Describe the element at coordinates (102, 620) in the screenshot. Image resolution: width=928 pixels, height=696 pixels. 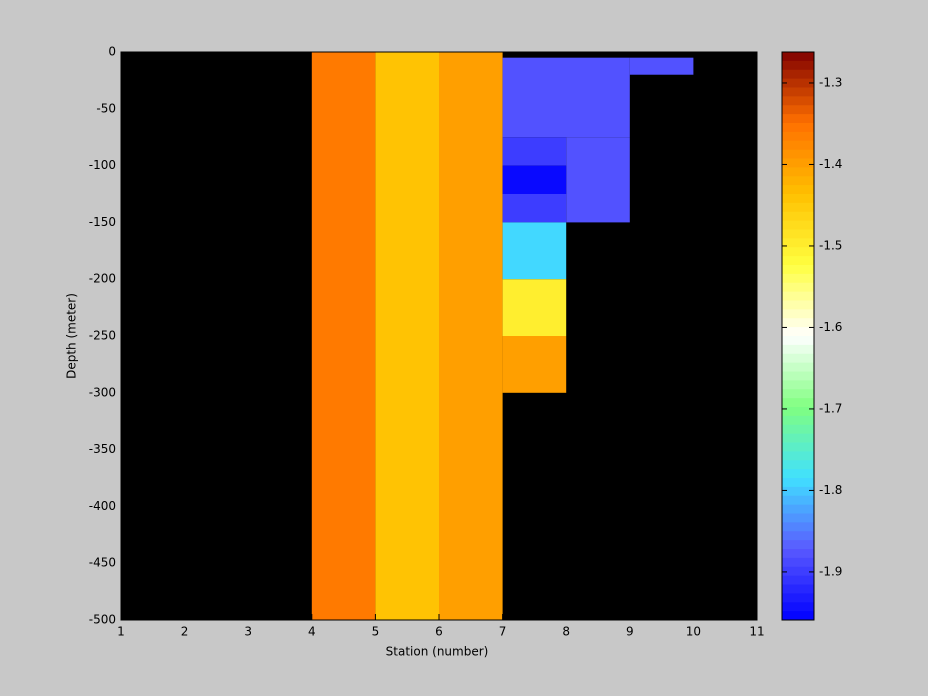
I see `y-tick-label: -500` at that location.